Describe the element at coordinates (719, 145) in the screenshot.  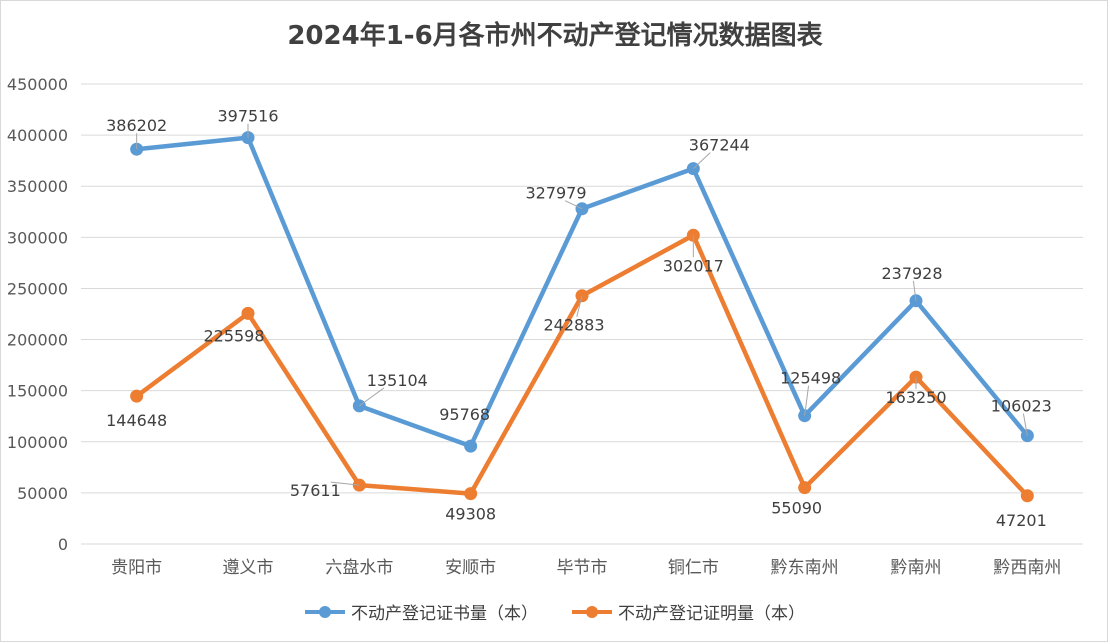
I see `data-label: 367244` at that location.